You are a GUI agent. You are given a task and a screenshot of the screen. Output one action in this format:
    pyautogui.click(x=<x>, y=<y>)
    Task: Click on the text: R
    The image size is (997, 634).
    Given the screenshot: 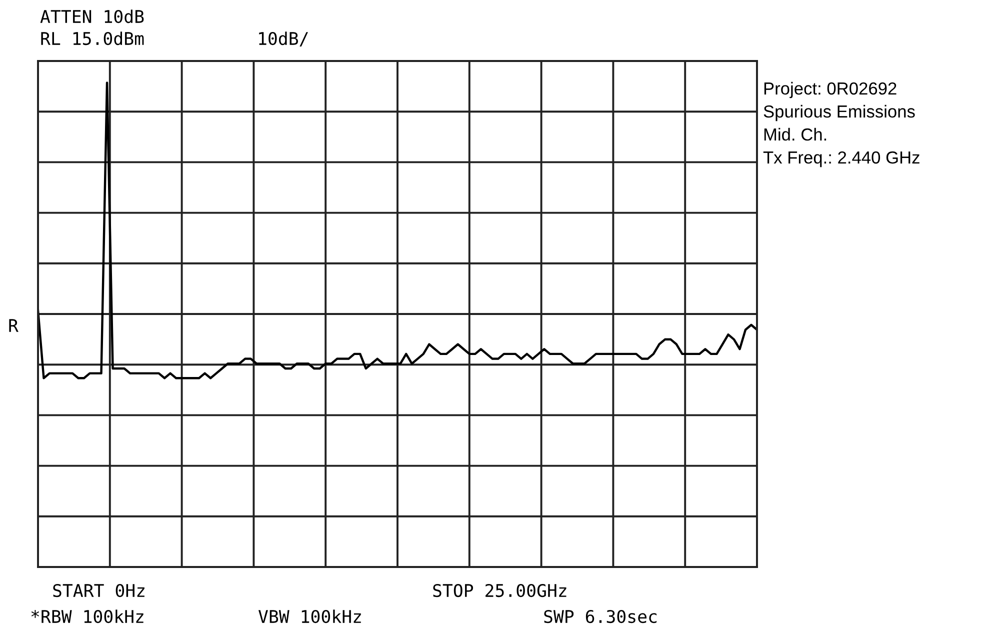 What is the action you would take?
    pyautogui.click(x=13, y=325)
    